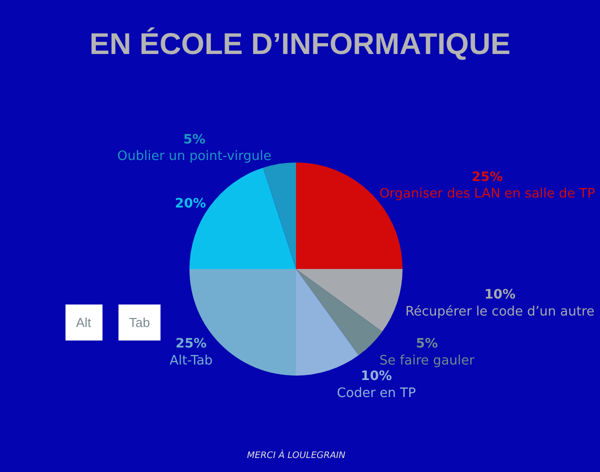 The width and height of the screenshot is (600, 472). Describe the element at coordinates (84, 322) in the screenshot. I see `text: Alt` at that location.